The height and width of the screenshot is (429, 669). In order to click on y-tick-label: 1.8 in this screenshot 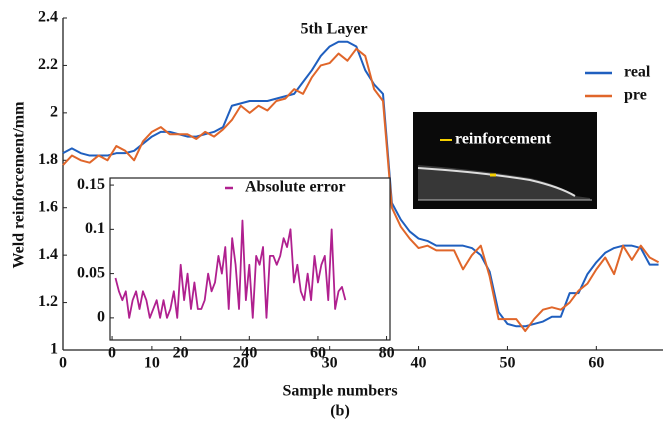, I will do `click(48, 159)`.